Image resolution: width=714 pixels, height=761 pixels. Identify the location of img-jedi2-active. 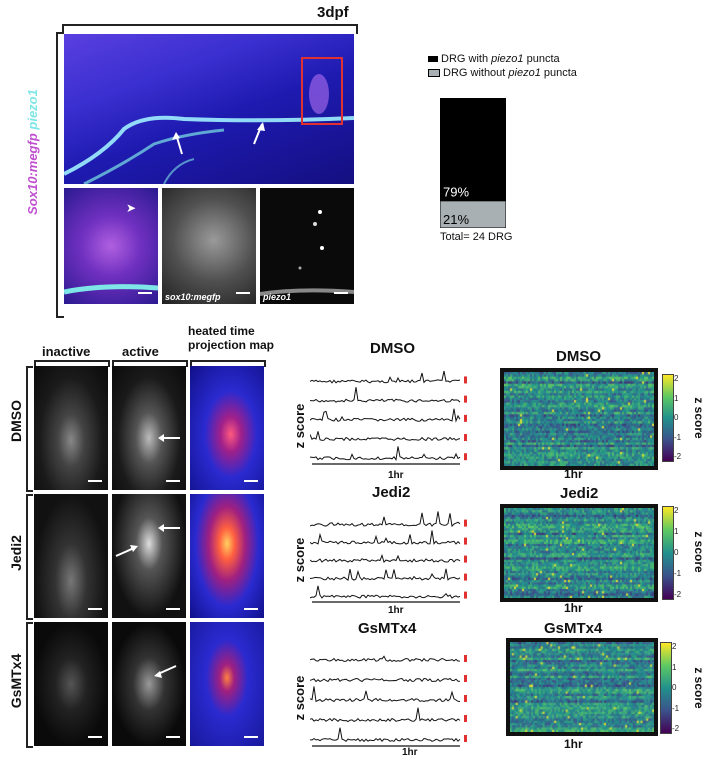
(149, 556).